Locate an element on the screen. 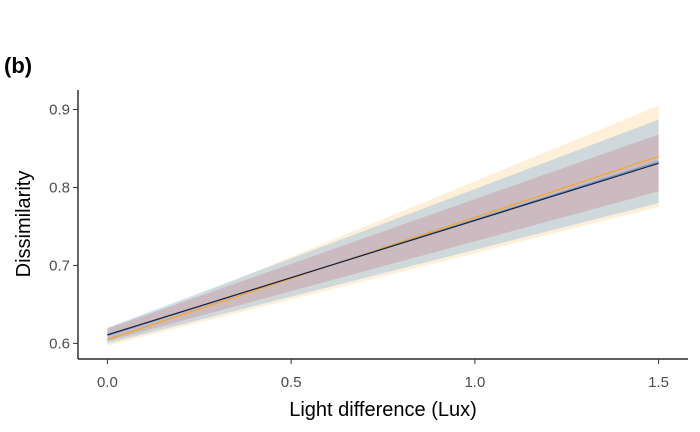  x-tick-label: 0.0 is located at coordinates (107, 382).